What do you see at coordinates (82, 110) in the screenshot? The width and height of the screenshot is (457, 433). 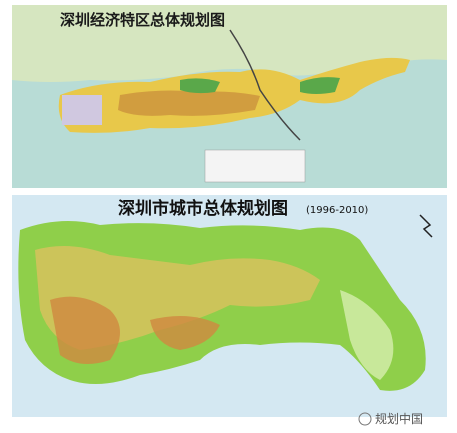 I see `port` at bounding box center [82, 110].